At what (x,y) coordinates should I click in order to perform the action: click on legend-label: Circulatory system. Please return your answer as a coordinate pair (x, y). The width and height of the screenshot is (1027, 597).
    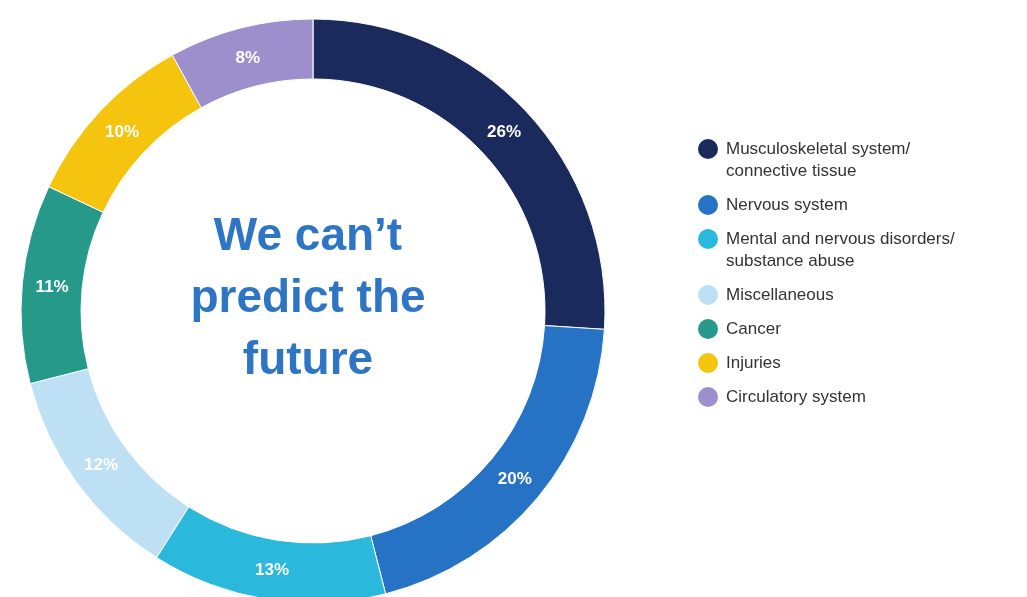
    Looking at the image, I should click on (796, 397).